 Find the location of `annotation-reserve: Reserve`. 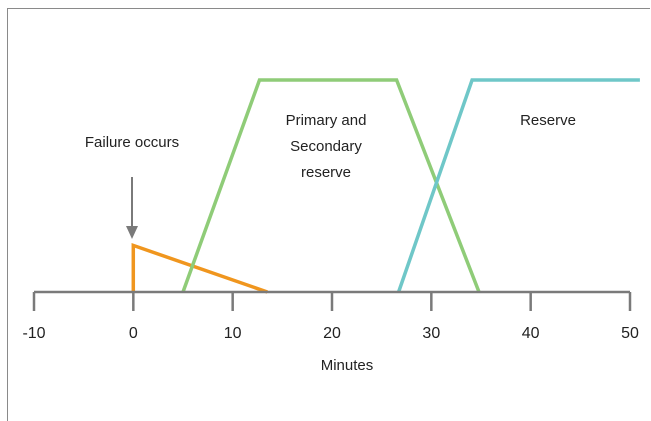

annotation-reserve: Reserve is located at coordinates (548, 120).